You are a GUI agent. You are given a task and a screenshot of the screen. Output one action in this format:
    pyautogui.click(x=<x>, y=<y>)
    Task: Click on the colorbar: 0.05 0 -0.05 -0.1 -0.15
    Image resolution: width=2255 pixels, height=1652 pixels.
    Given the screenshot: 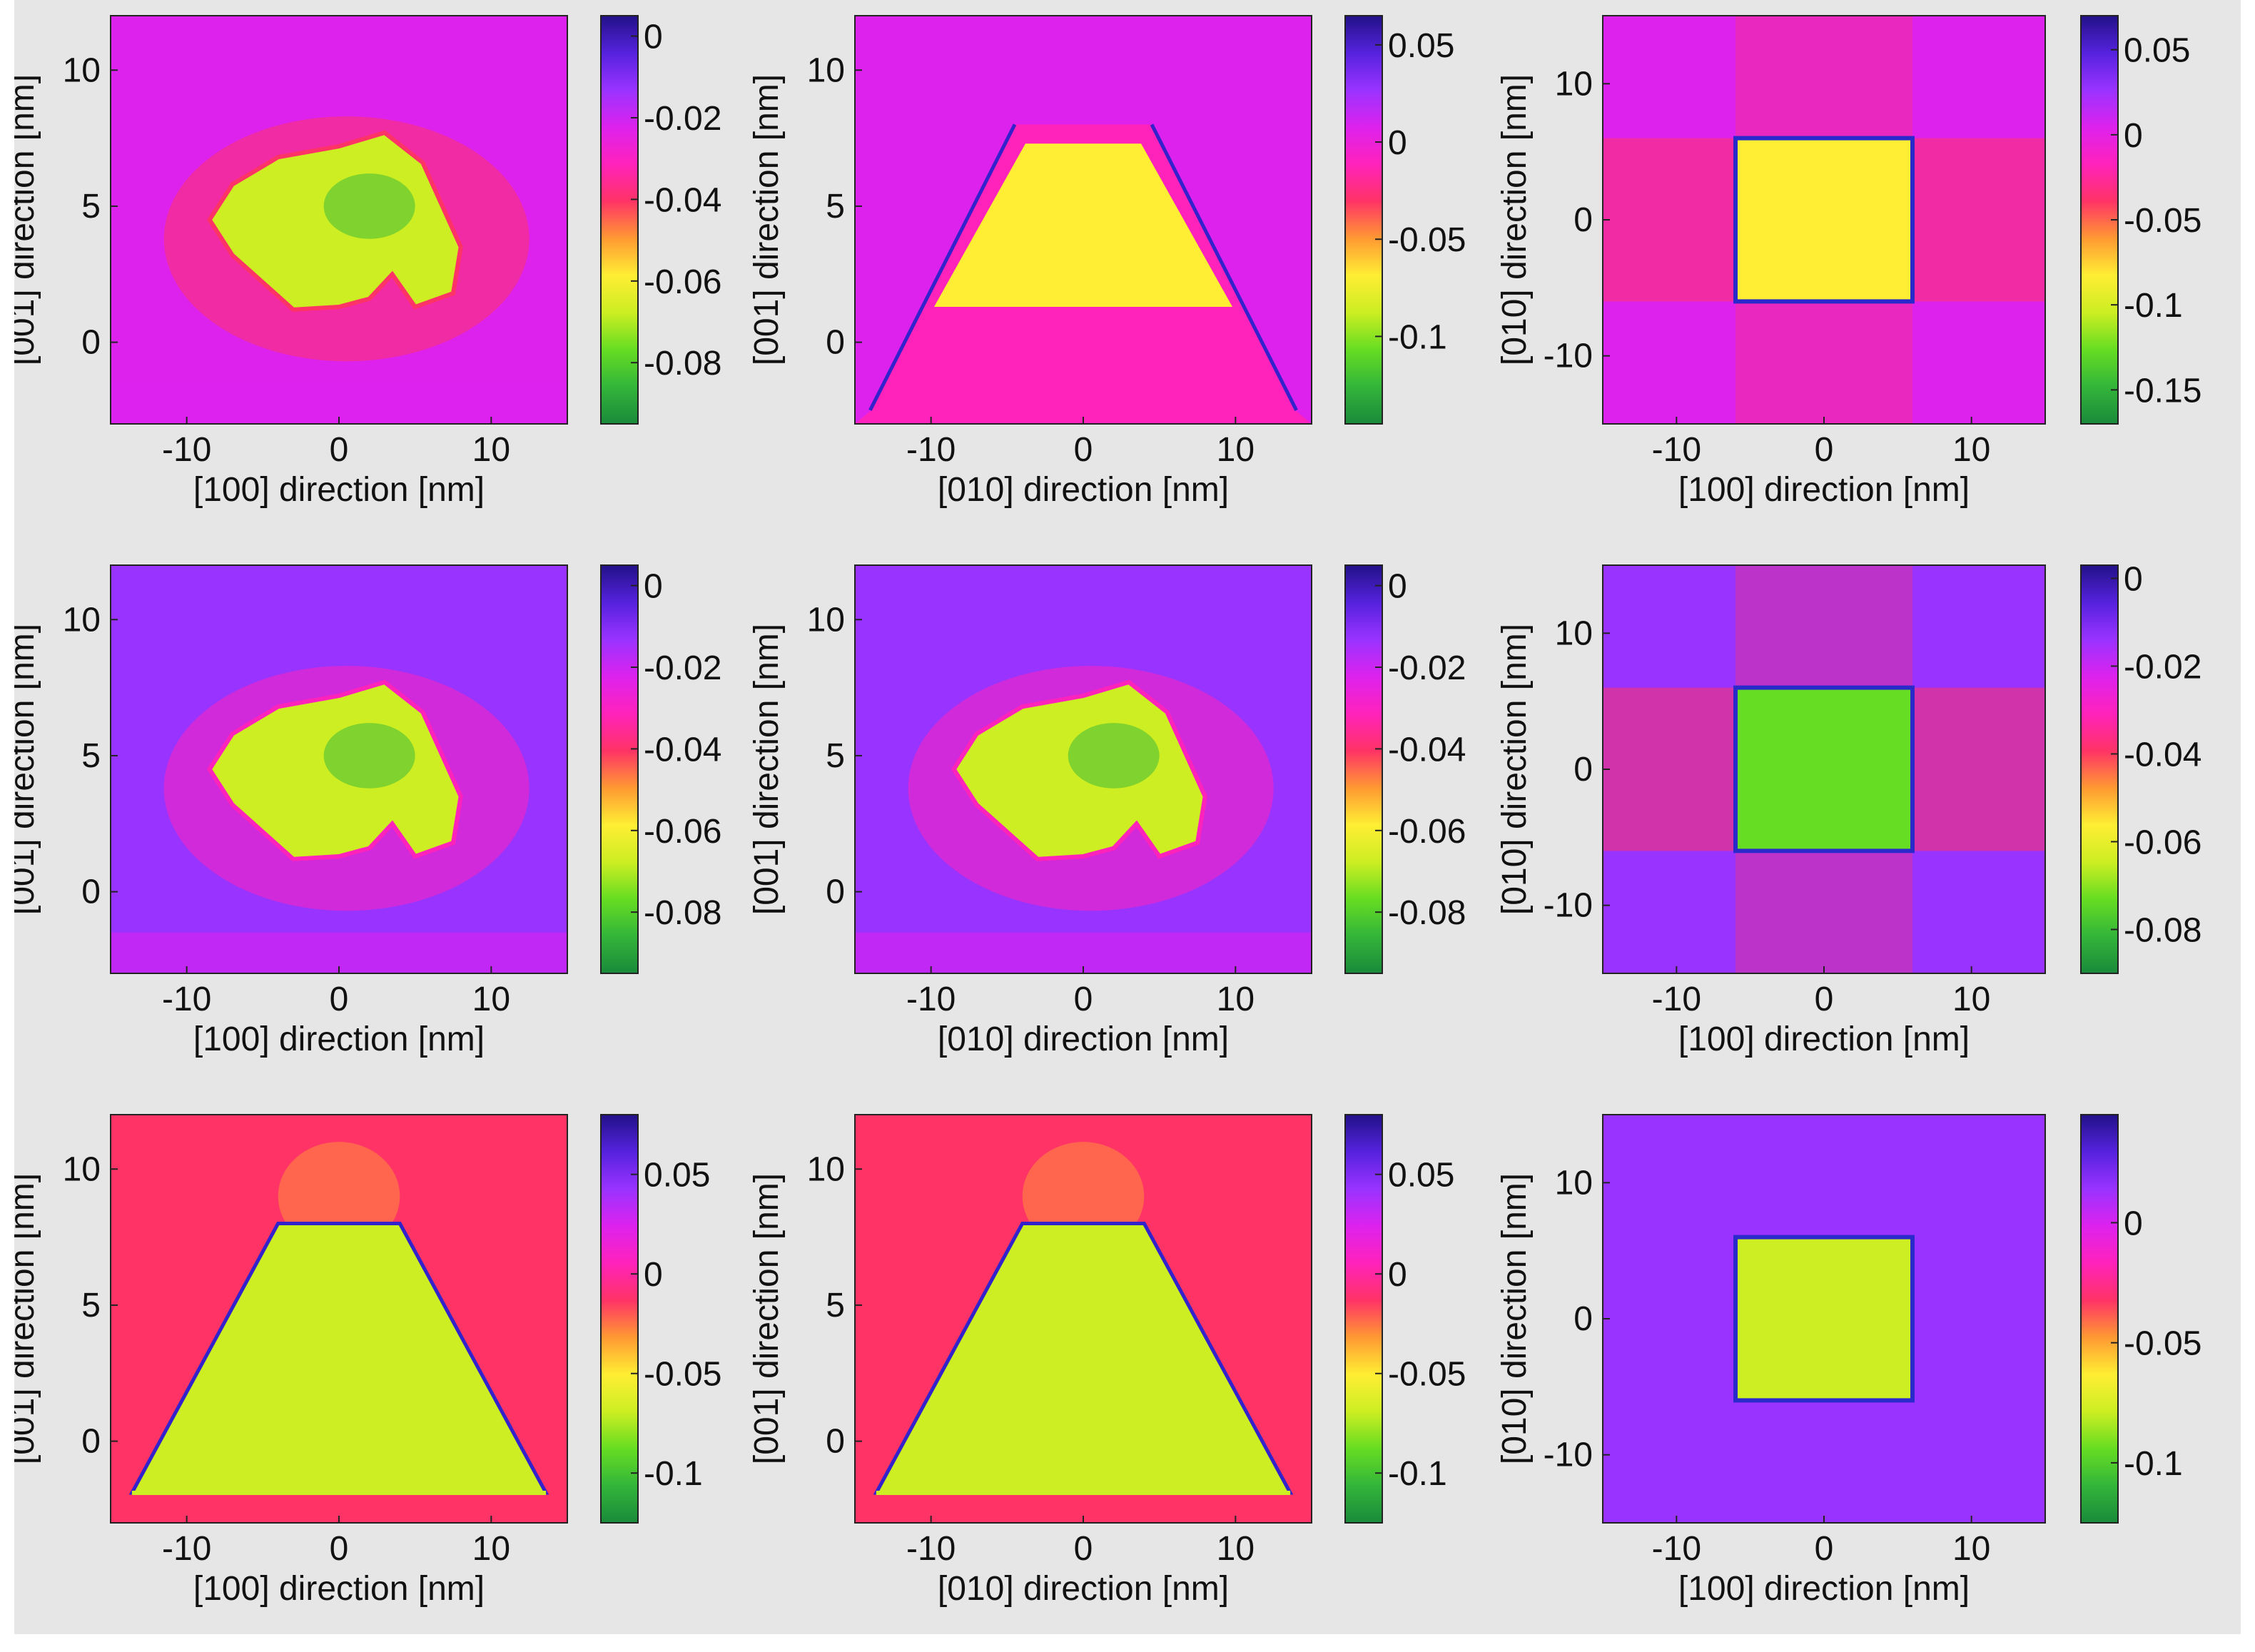 What is the action you would take?
    pyautogui.click(x=2140, y=220)
    